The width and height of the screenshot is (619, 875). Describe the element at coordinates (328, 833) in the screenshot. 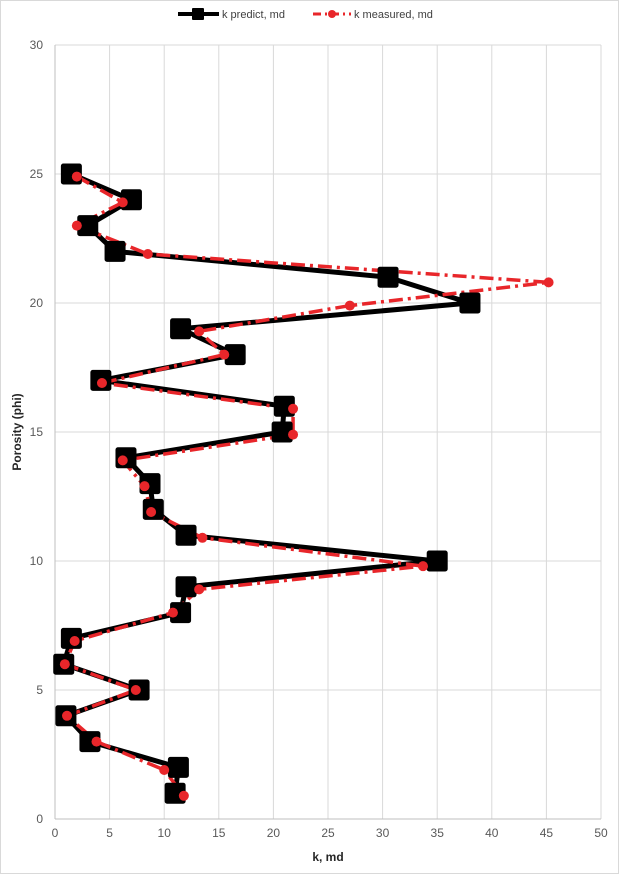

I see `x-tick-label: 25` at that location.